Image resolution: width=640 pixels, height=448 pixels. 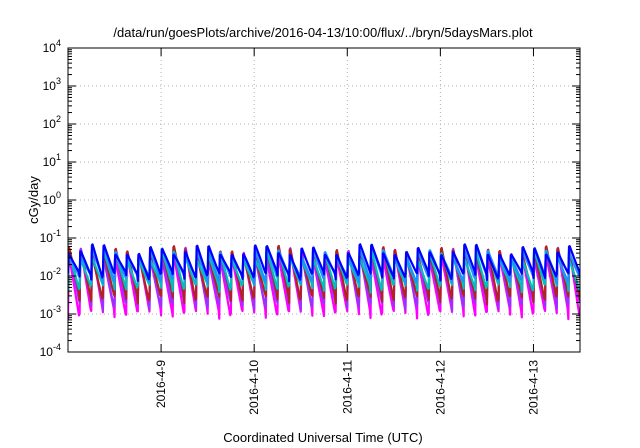 I want to click on series-layer, so click(x=324, y=282).